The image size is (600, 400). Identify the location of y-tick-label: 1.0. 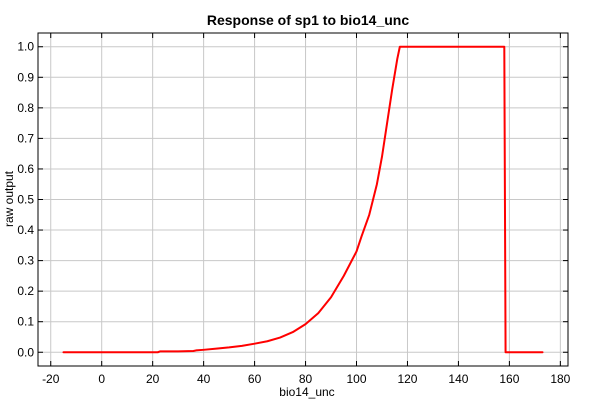
(25, 47).